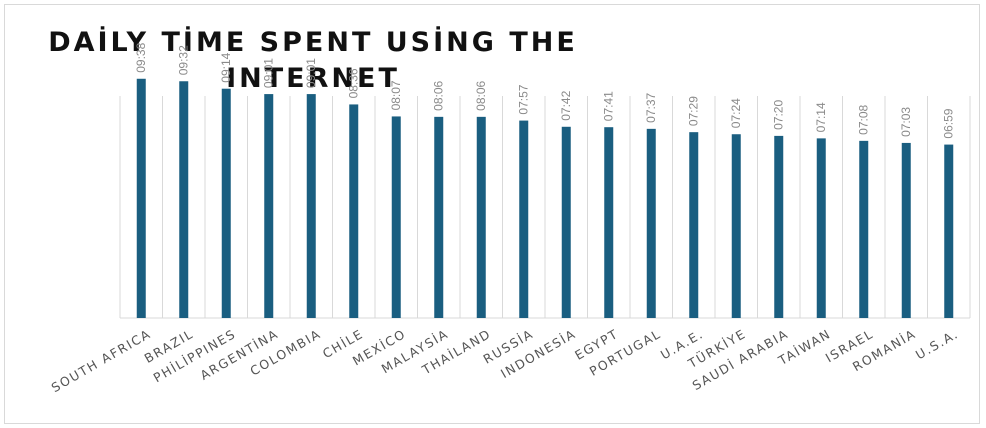 This screenshot has width=986, height=428. Describe the element at coordinates (736, 113) in the screenshot. I see `value-label: 07:24` at that location.